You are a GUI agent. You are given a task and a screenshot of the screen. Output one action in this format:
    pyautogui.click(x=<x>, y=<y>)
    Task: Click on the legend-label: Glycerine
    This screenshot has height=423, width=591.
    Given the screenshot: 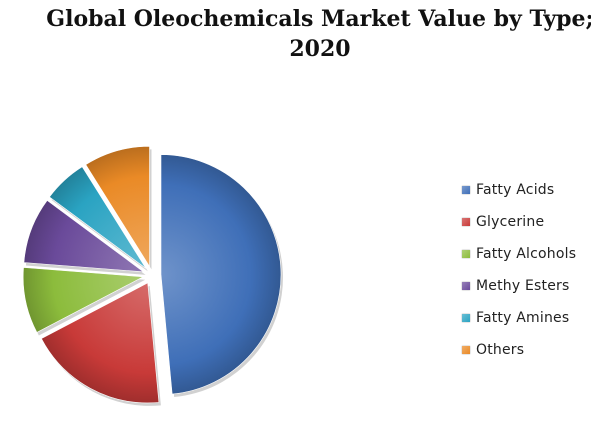 What is the action you would take?
    pyautogui.click(x=510, y=222)
    